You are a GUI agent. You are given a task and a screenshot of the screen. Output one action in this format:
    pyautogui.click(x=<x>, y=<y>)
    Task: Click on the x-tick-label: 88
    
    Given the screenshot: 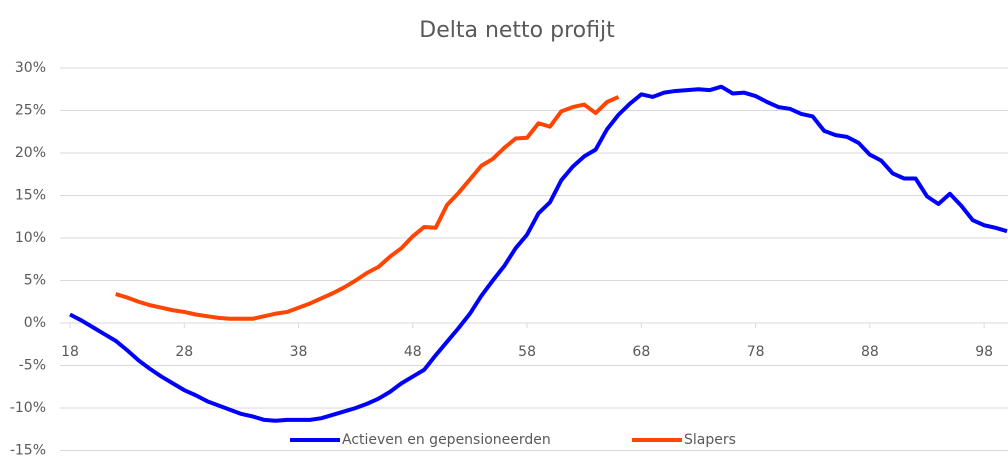 What is the action you would take?
    pyautogui.click(x=870, y=352)
    